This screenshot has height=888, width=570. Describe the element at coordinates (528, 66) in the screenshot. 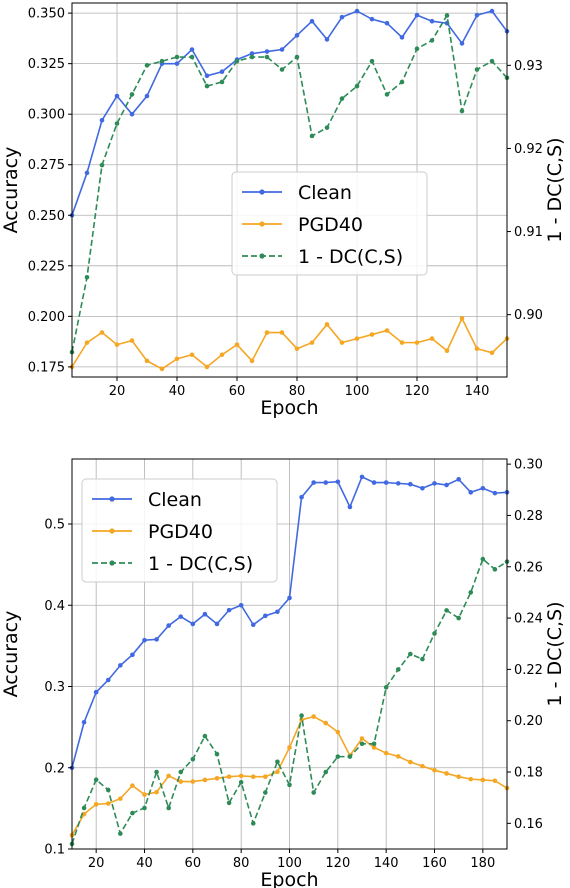

I see `y-right-tick-label: 0.93` at that location.